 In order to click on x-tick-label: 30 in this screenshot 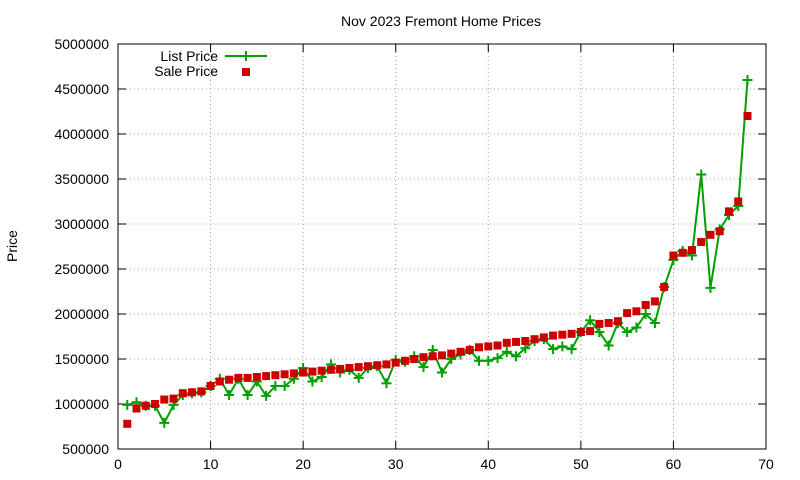, I will do `click(396, 464)`.